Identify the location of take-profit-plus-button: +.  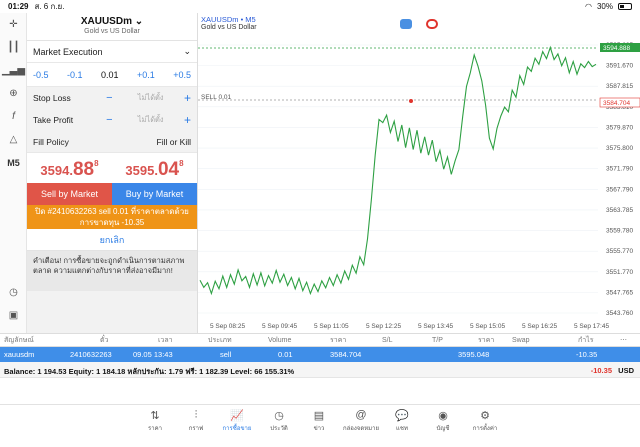
(187, 120).